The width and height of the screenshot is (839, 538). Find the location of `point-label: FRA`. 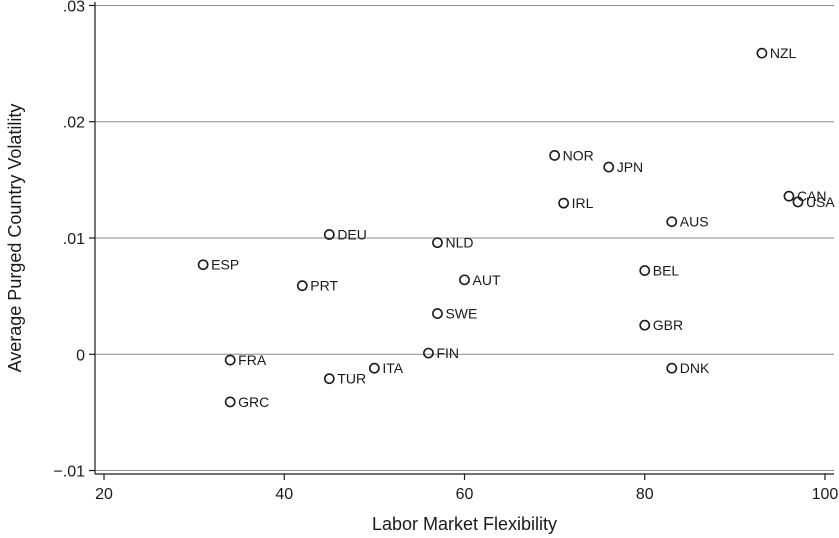

point-label: FRA is located at coordinates (252, 360).